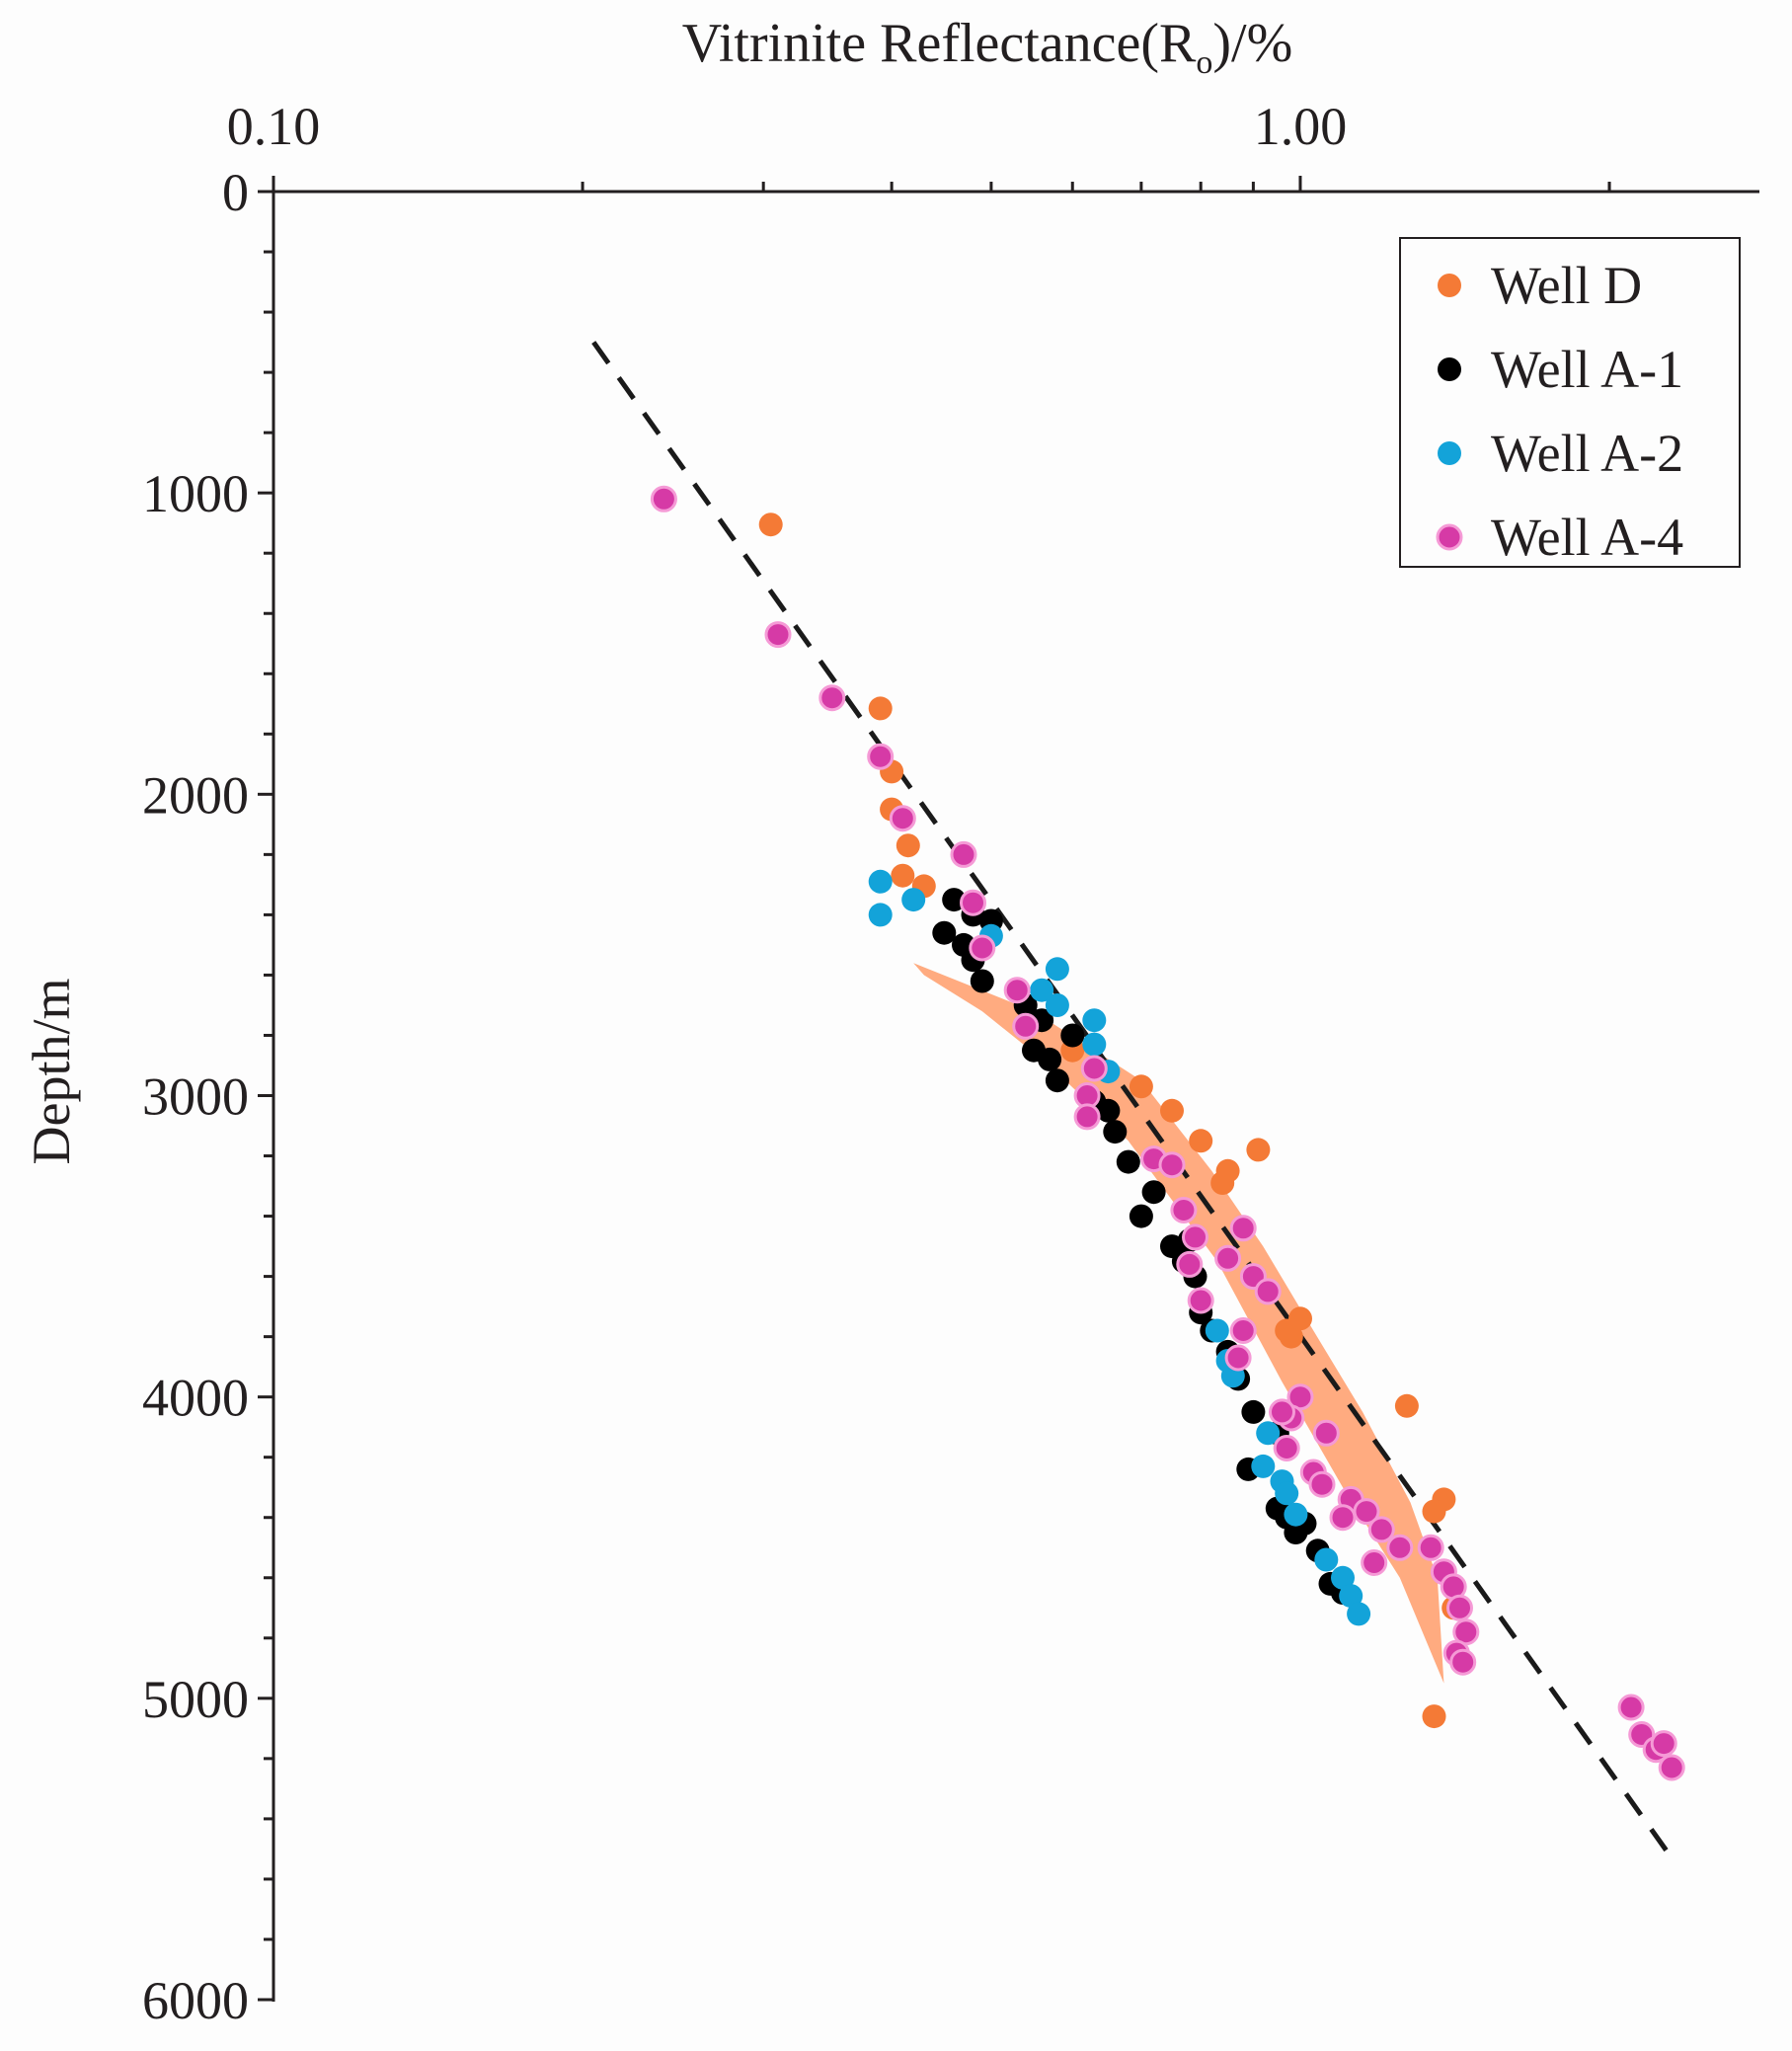  What do you see at coordinates (51, 1072) in the screenshot?
I see `y-axis-title: Depth/m` at bounding box center [51, 1072].